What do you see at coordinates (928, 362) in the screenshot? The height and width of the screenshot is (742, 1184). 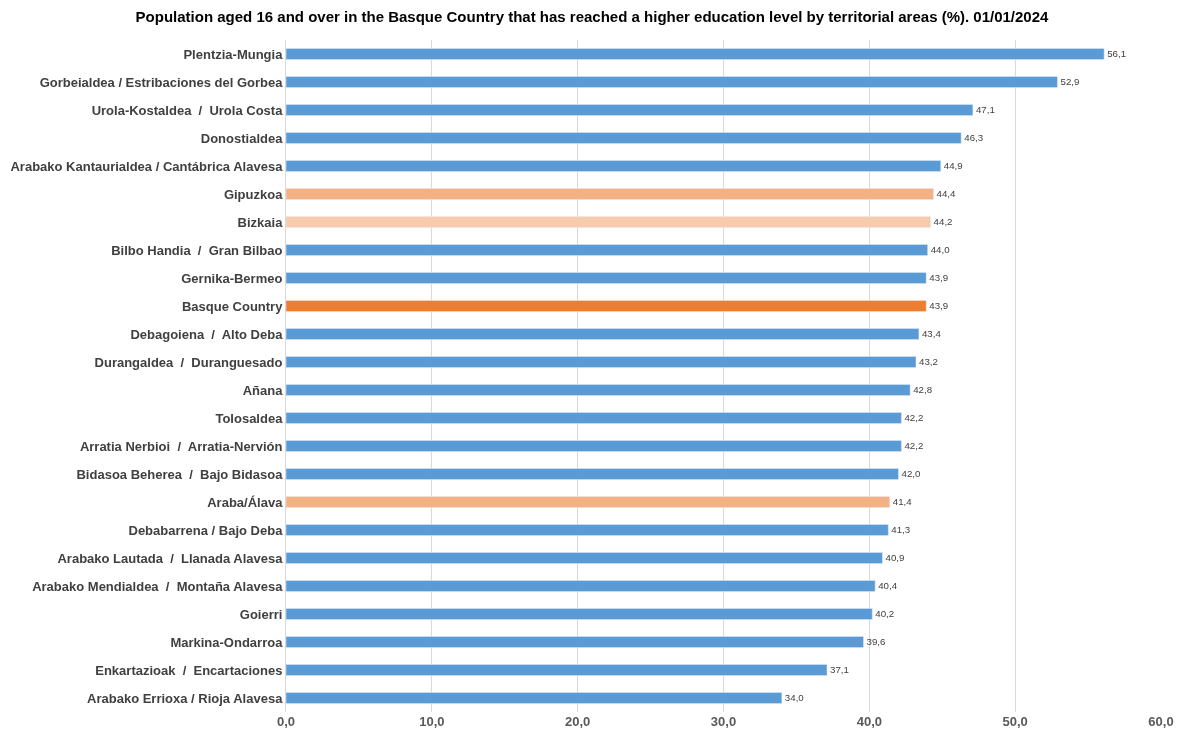 I see `data-label: 43,2` at bounding box center [928, 362].